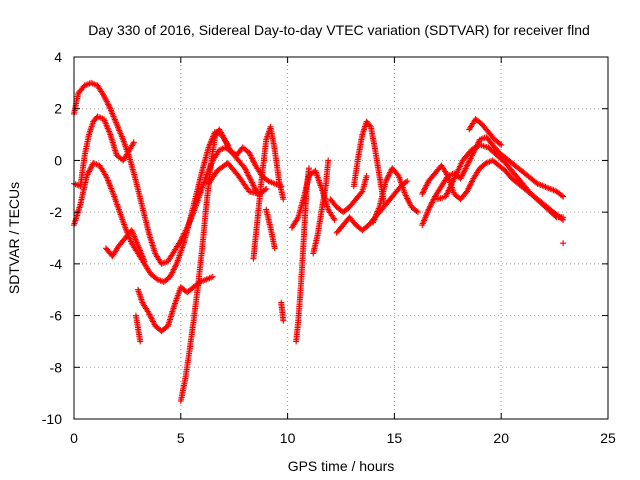 The width and height of the screenshot is (640, 480). What do you see at coordinates (395, 438) in the screenshot?
I see `x-tick-label: 15` at bounding box center [395, 438].